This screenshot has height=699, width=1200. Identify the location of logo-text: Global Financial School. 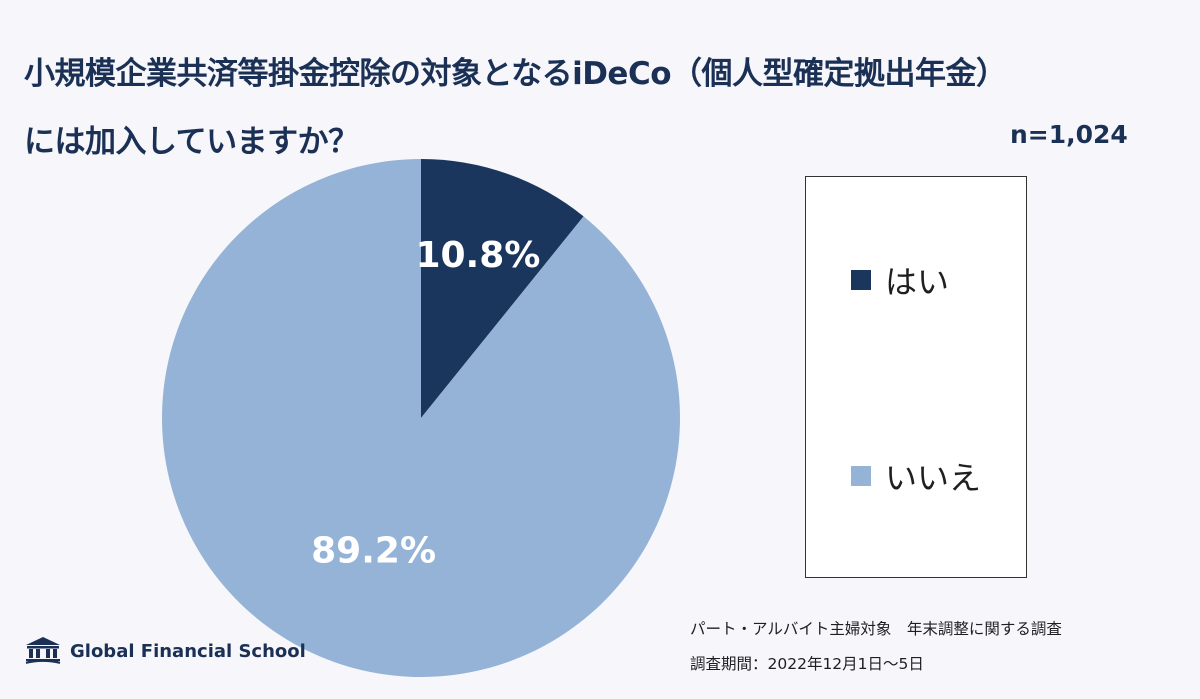
(188, 651).